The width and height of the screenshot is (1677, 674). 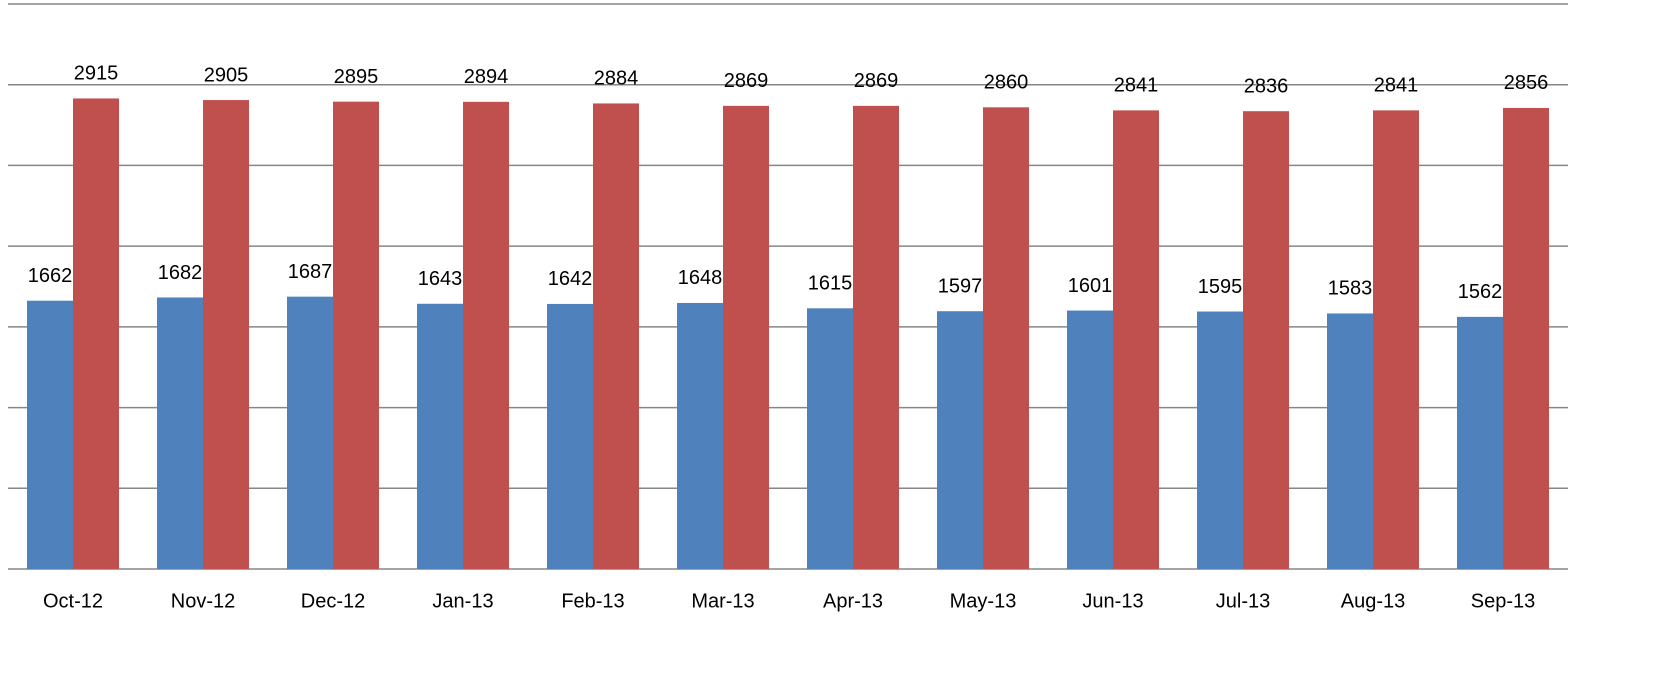 What do you see at coordinates (1526, 83) in the screenshot?
I see `data-label: 2856` at bounding box center [1526, 83].